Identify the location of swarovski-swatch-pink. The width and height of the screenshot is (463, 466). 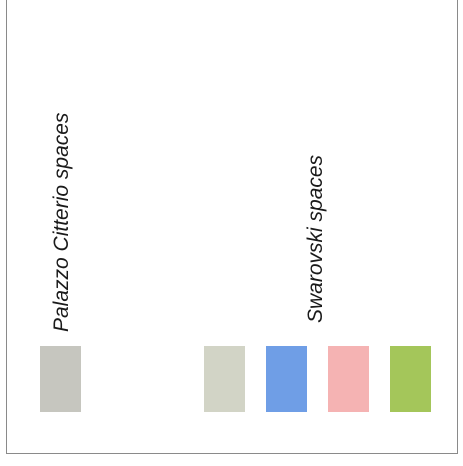
(348, 379).